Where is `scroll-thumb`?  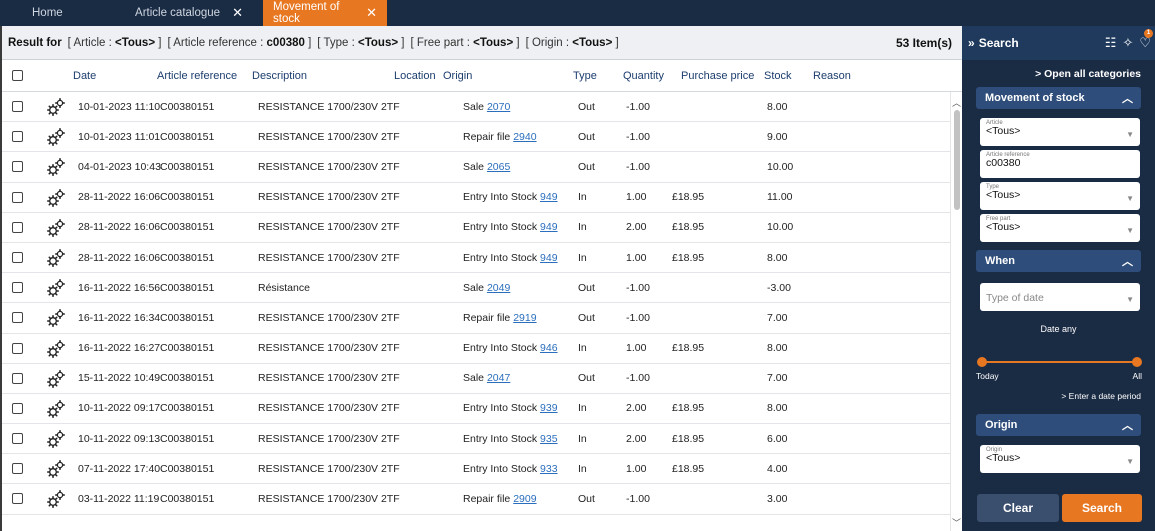 scroll-thumb is located at coordinates (957, 160).